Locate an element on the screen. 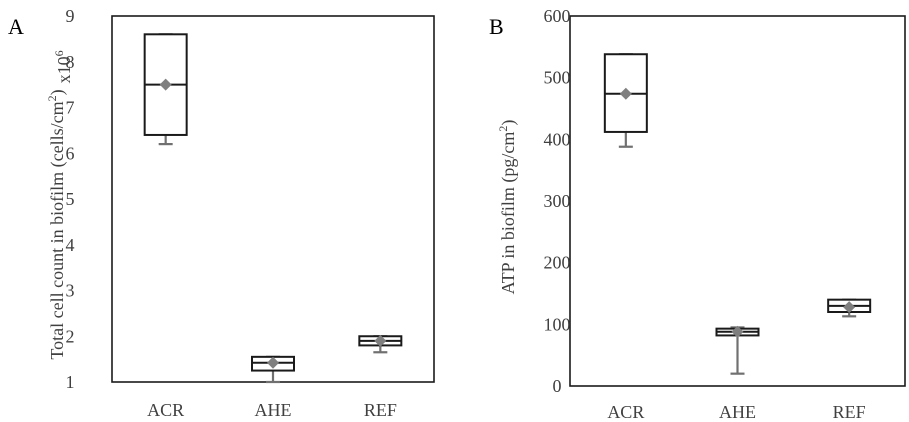 The width and height of the screenshot is (909, 422). panel-label-b: B is located at coordinates (496, 26).